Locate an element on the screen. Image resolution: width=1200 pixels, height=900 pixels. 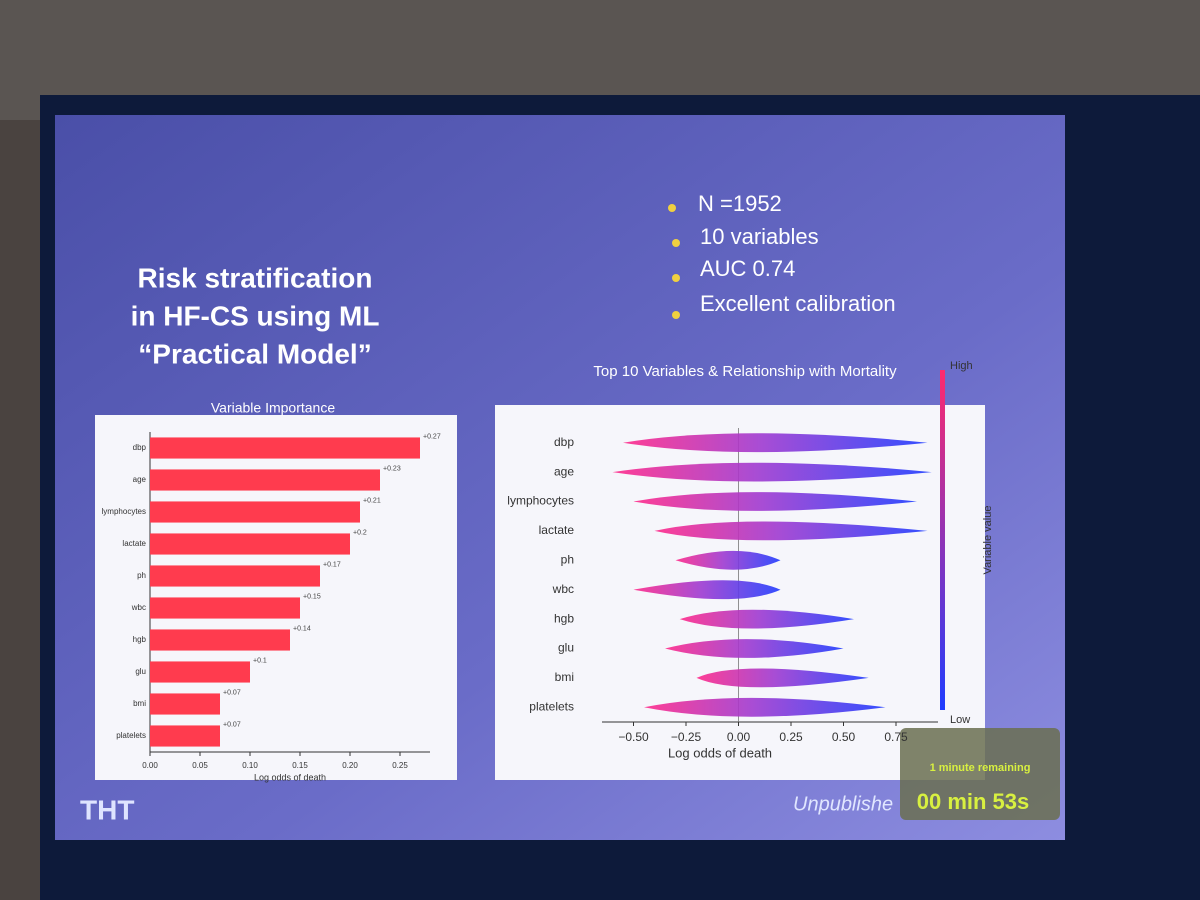
x-tick-label: −0.25 is located at coordinates (686, 737).